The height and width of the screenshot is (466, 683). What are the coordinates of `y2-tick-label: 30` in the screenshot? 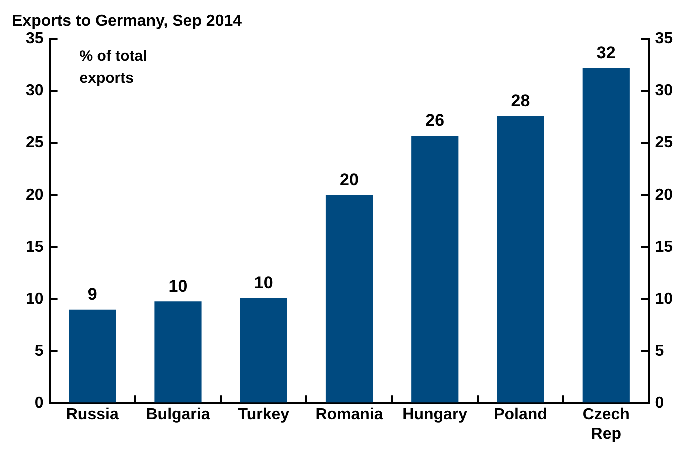 It's located at (664, 91).